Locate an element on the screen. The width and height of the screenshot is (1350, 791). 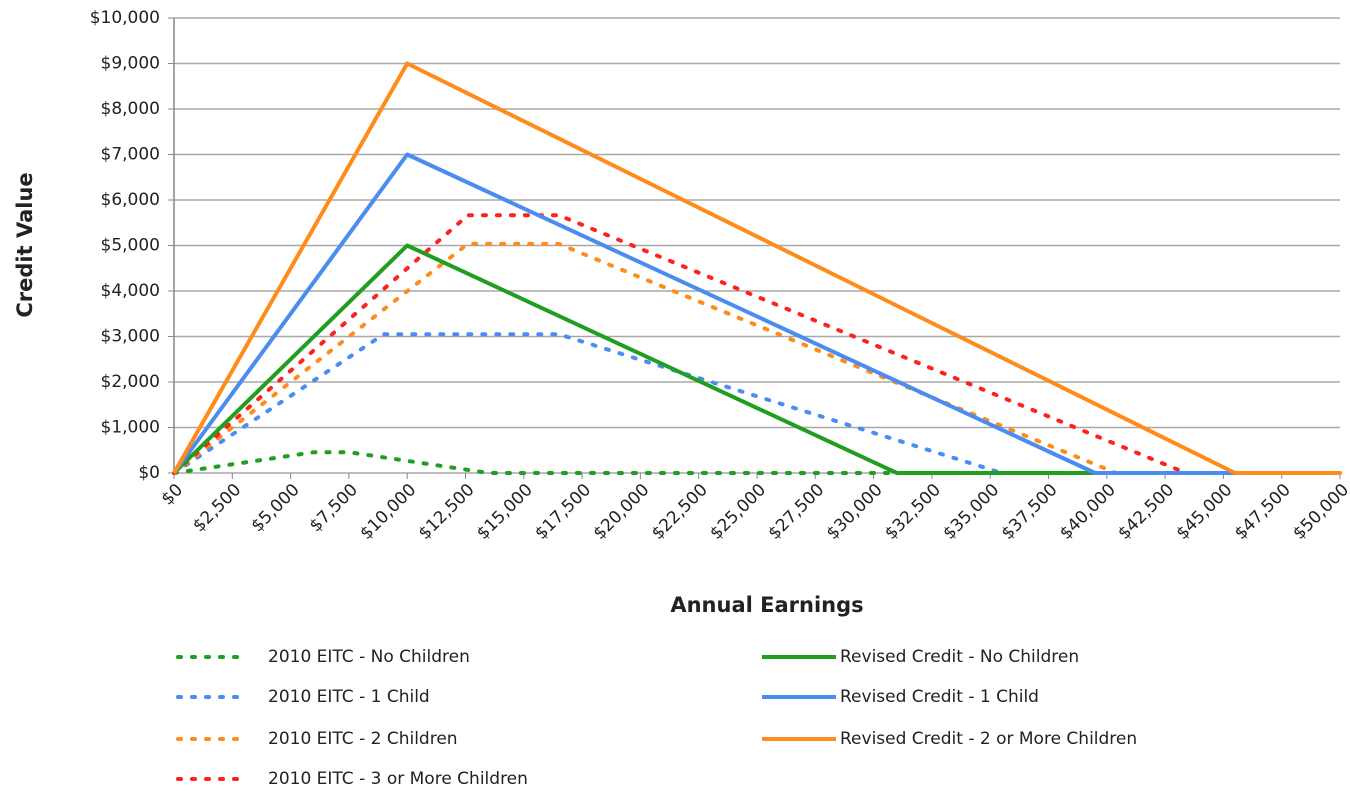
y-tick-label: $8,000 is located at coordinates (130, 109).